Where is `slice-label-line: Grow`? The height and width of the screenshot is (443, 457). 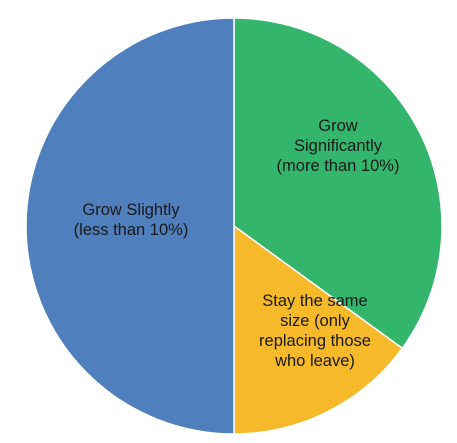
slice-label-line: Grow is located at coordinates (338, 126).